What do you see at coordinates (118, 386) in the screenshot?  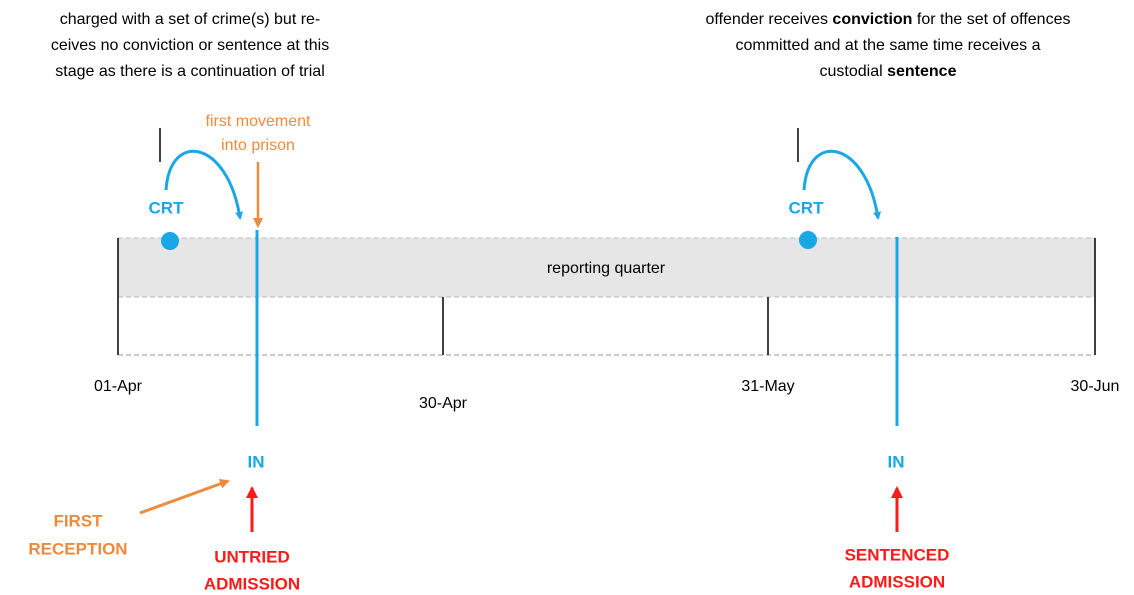 I see `date: 01-Apr` at bounding box center [118, 386].